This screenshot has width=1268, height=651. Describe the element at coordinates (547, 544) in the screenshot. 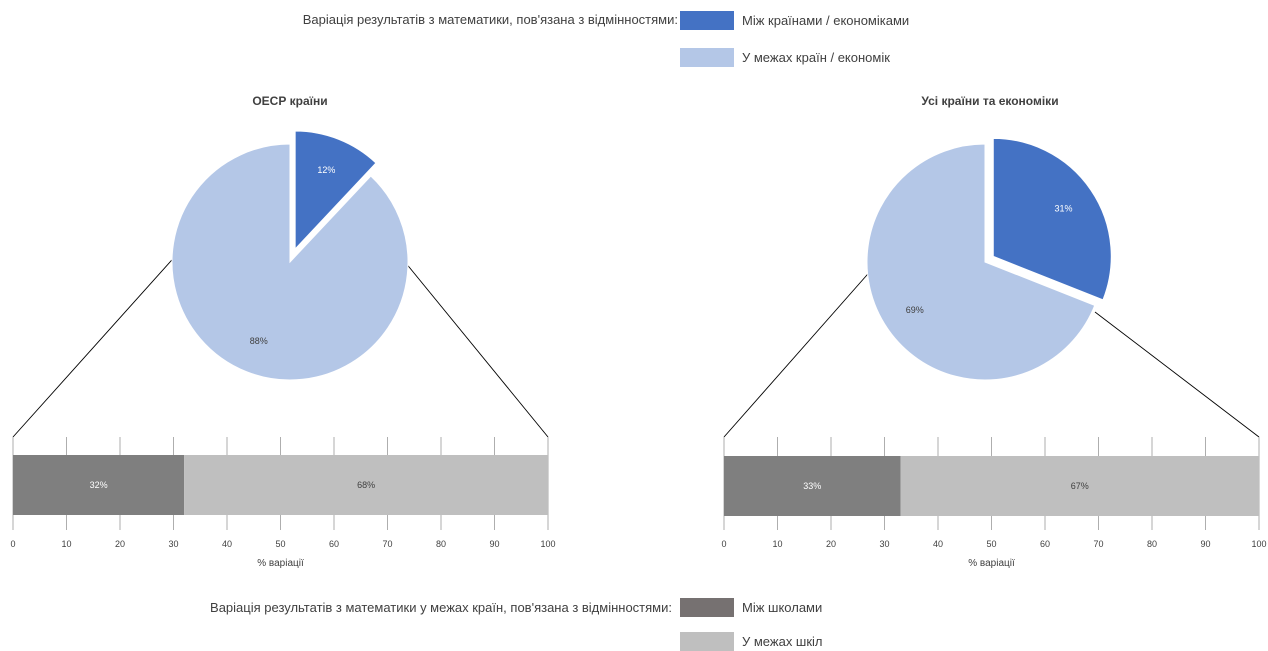

I see `bar0-tick-label-10: 100` at that location.